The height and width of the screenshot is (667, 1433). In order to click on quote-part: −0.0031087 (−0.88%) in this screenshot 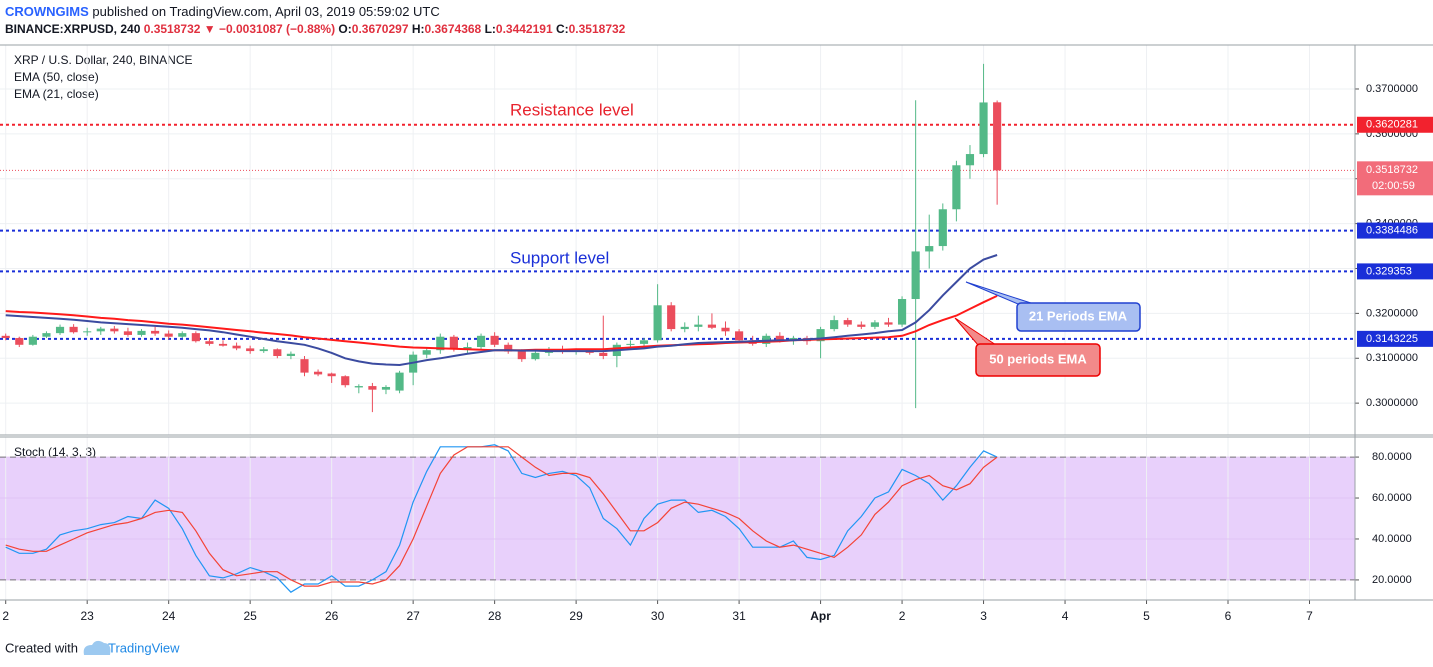, I will do `click(278, 29)`.